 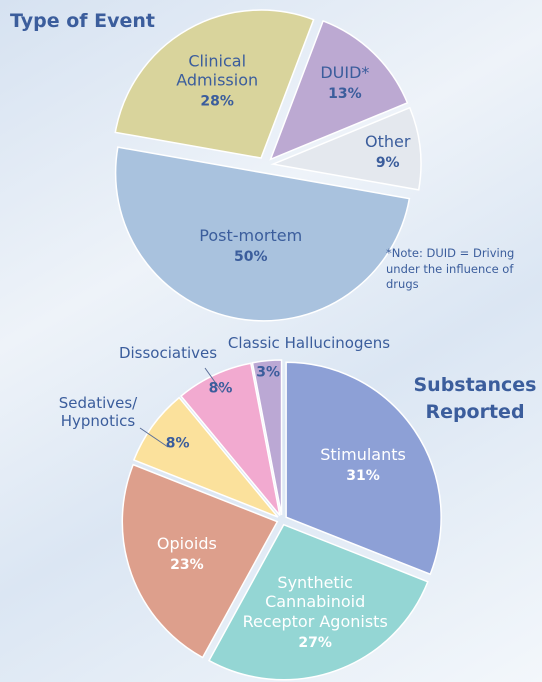 I want to click on slice-label: Stimulants, so click(x=363, y=454).